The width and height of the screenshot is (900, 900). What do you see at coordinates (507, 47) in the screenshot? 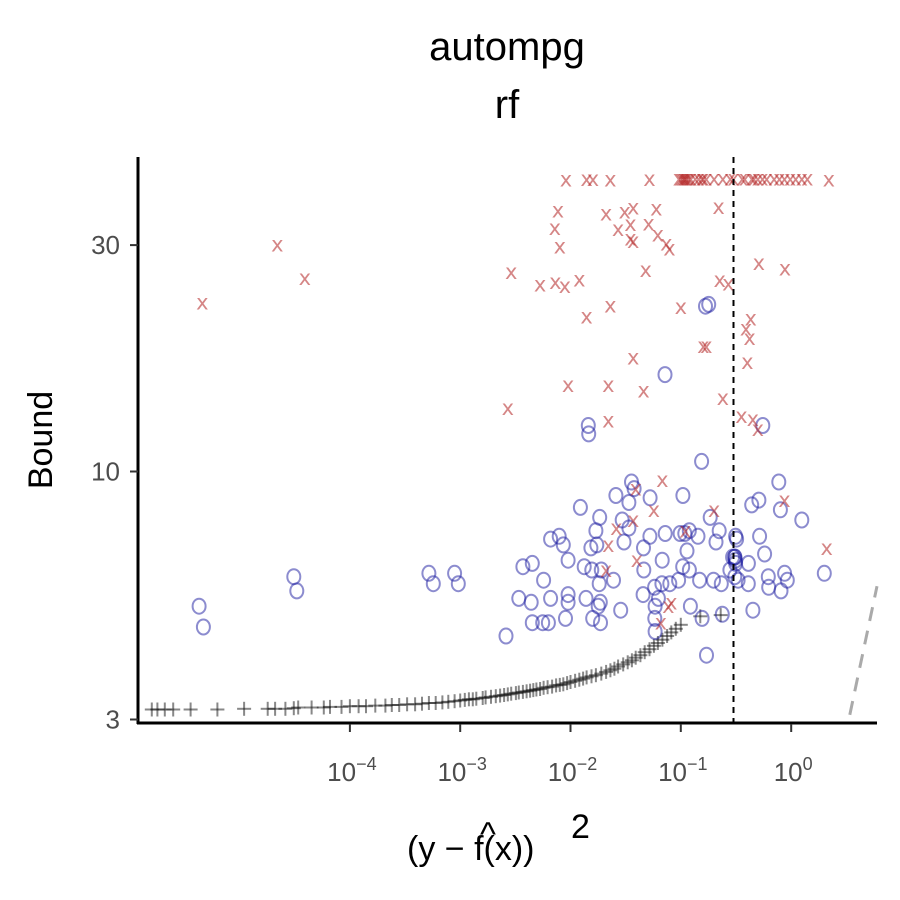
I see `chart-title: autompg` at bounding box center [507, 47].